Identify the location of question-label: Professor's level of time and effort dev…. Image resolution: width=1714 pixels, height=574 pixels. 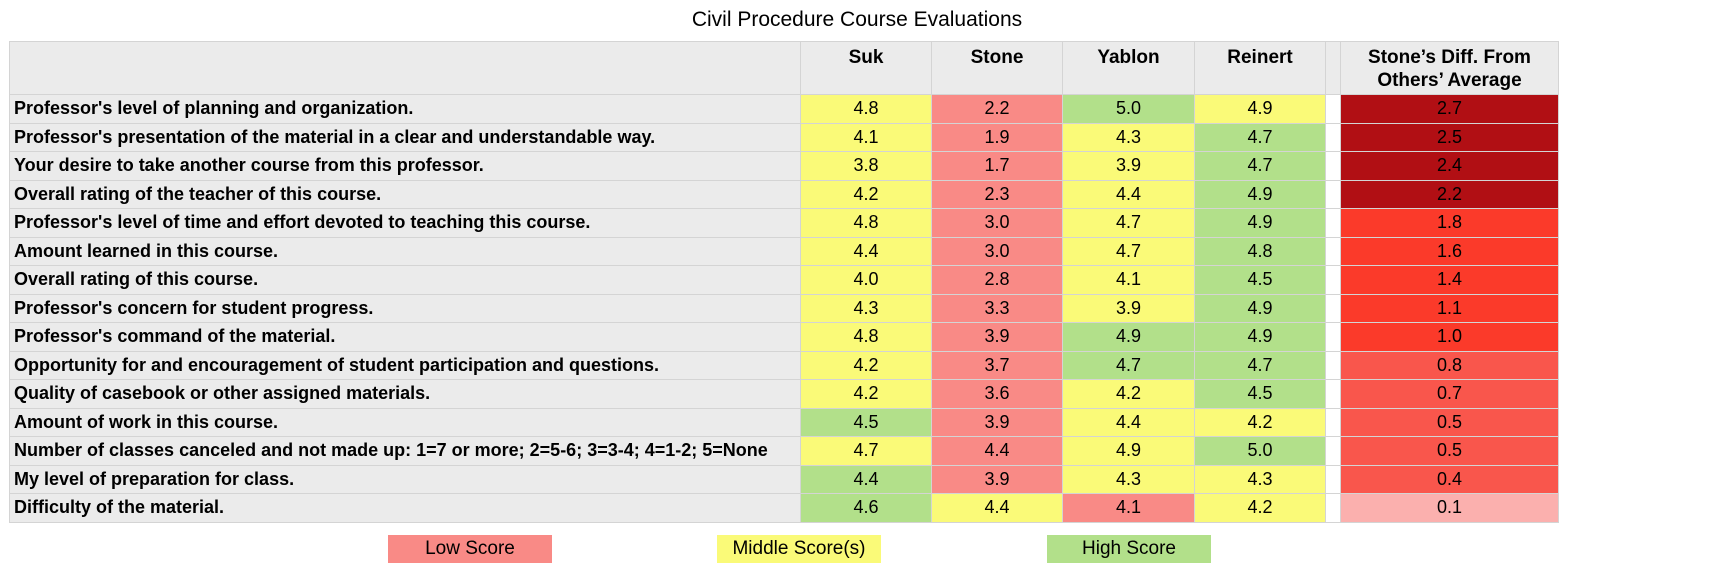
(405, 223).